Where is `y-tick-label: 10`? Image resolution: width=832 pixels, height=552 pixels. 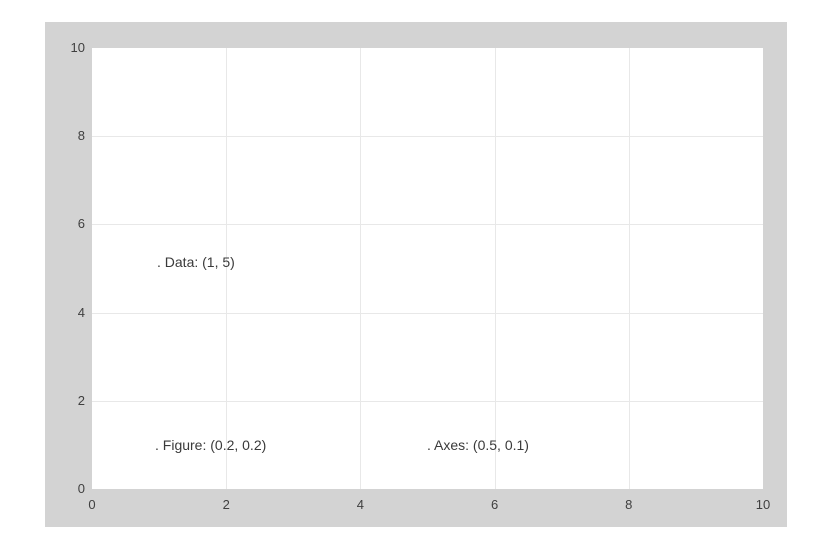 y-tick-label: 10 is located at coordinates (77, 47).